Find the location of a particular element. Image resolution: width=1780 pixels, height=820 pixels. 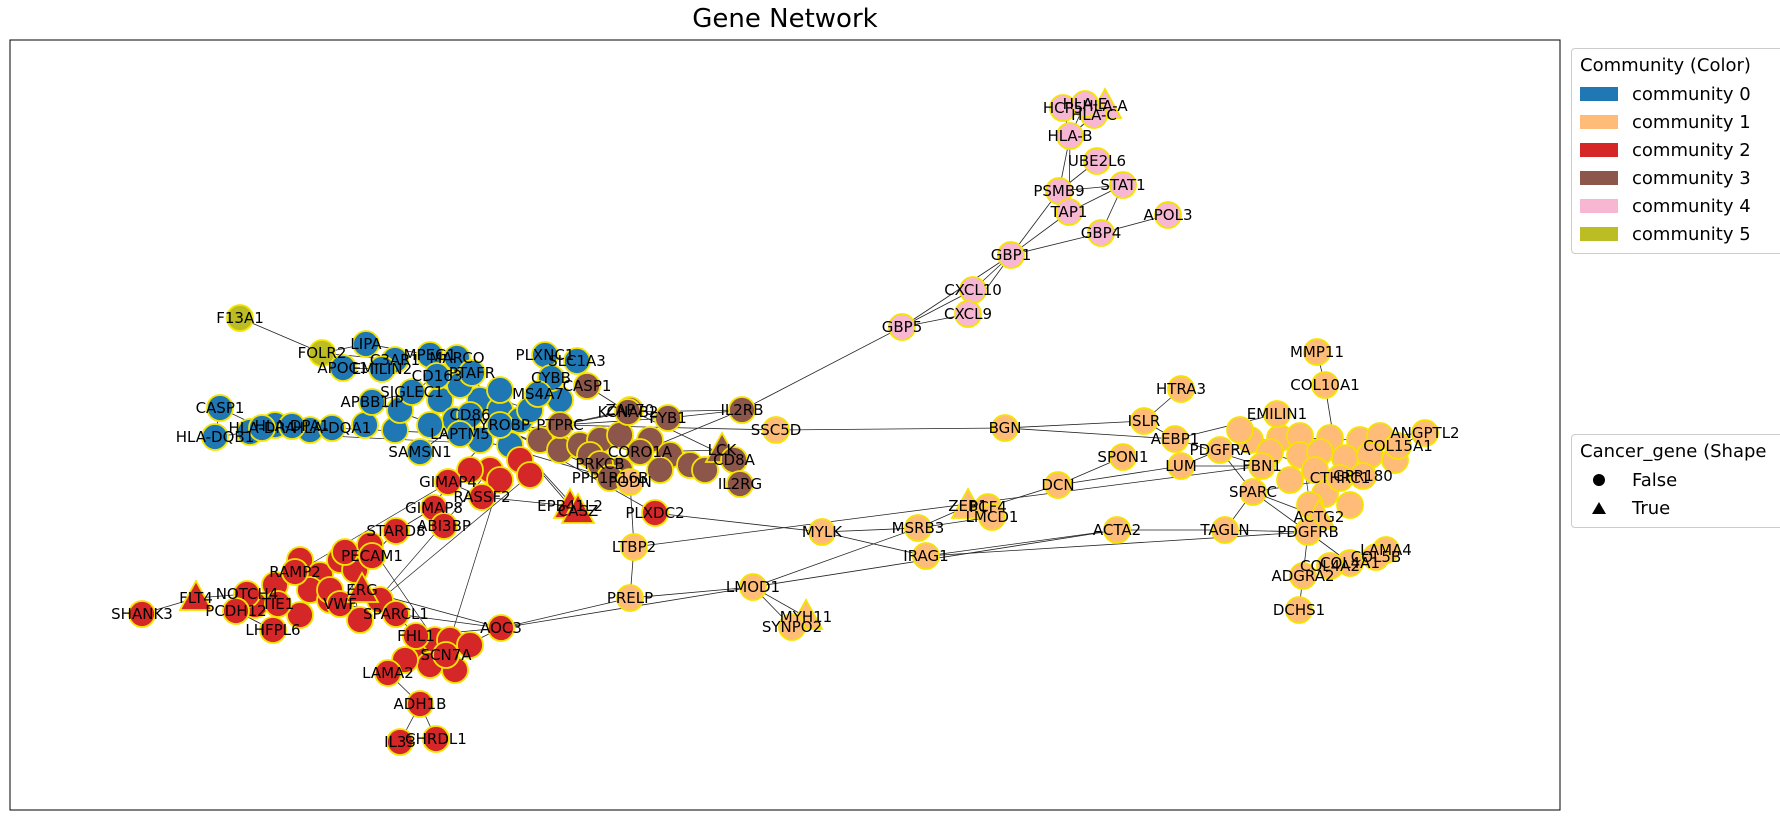

node-label-cd8a: CD8A is located at coordinates (734, 460).